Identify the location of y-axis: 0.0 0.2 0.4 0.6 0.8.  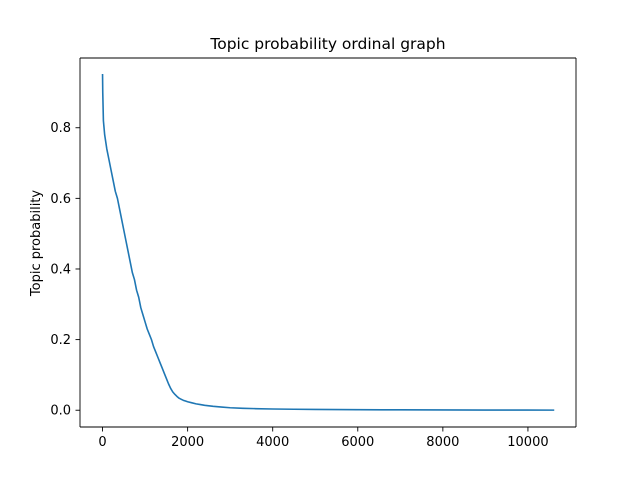
(65, 242).